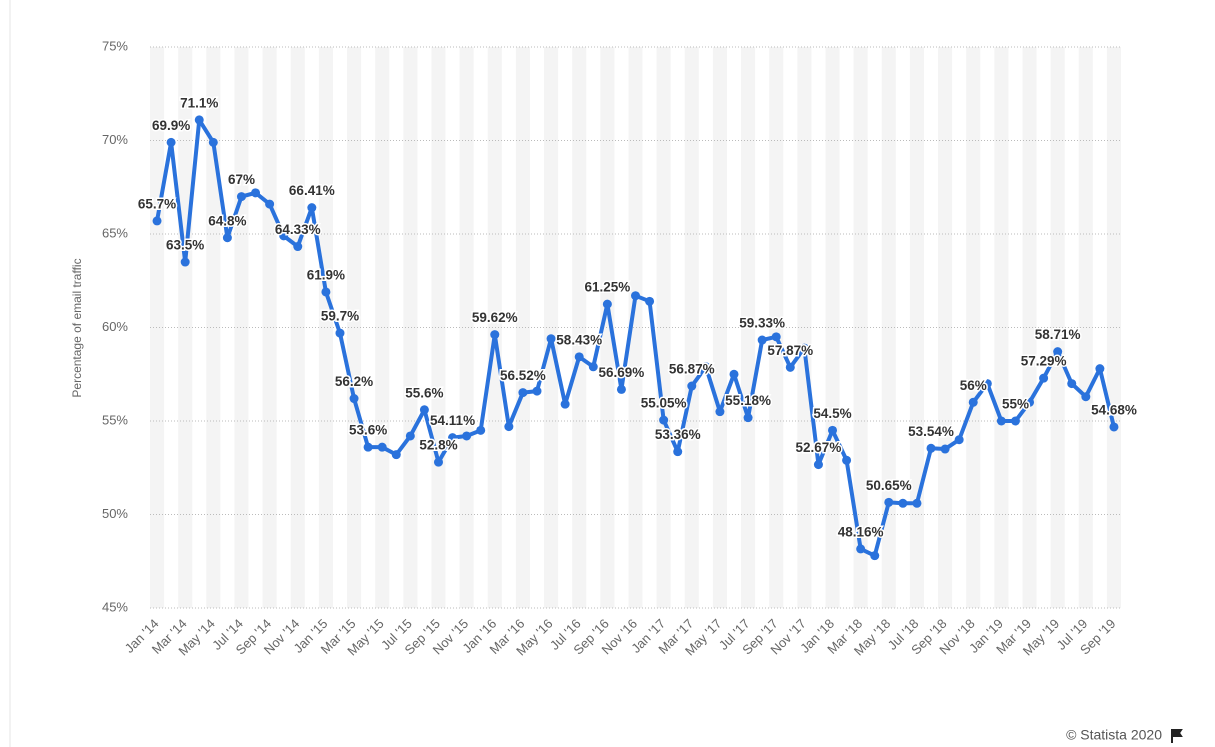 The image size is (1215, 747). I want to click on y-tick-label: 70%, so click(115, 139).